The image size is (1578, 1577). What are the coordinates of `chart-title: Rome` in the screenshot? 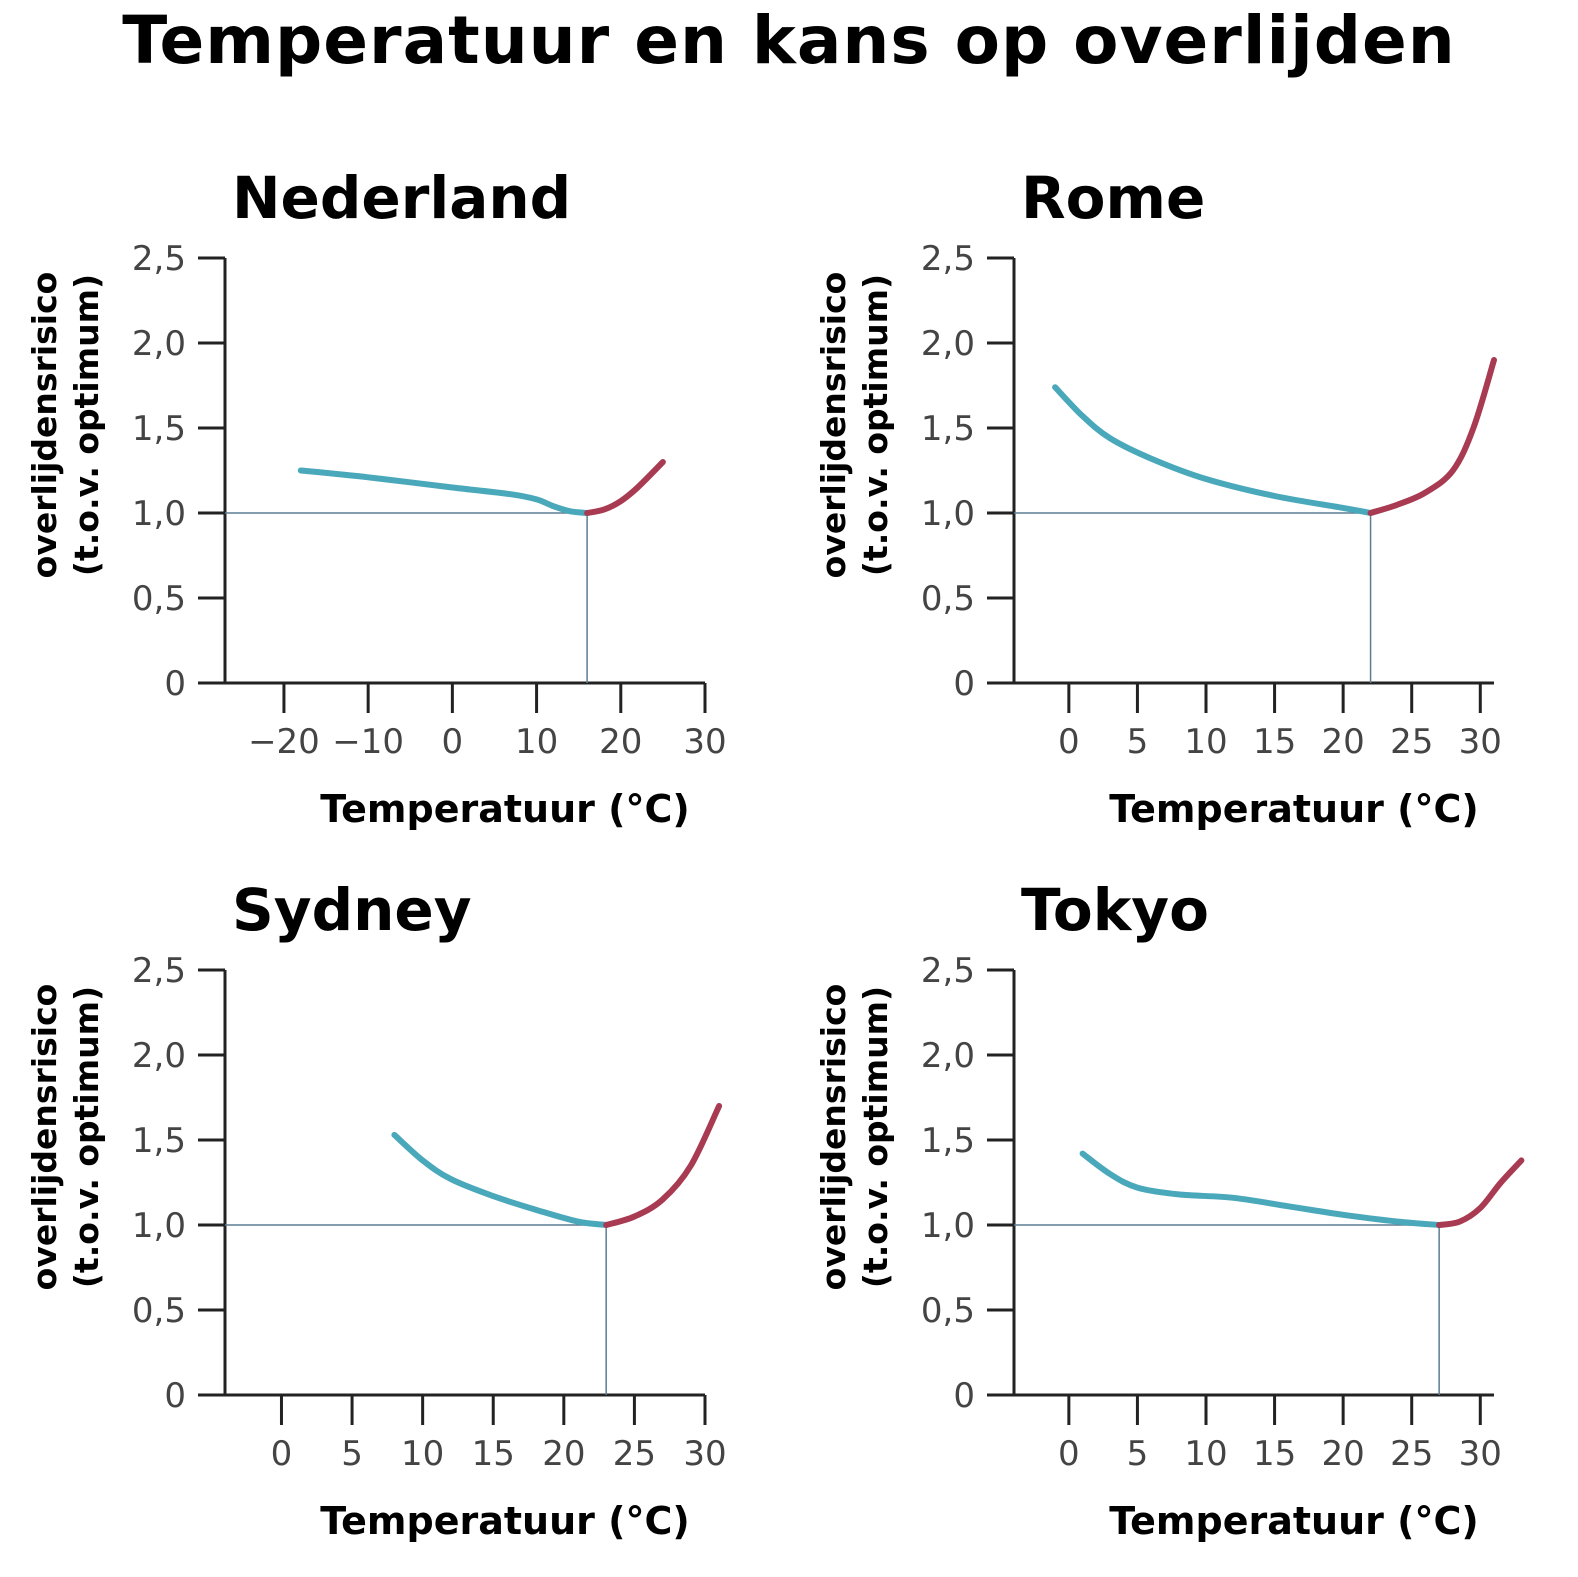 It's located at (1113, 198).